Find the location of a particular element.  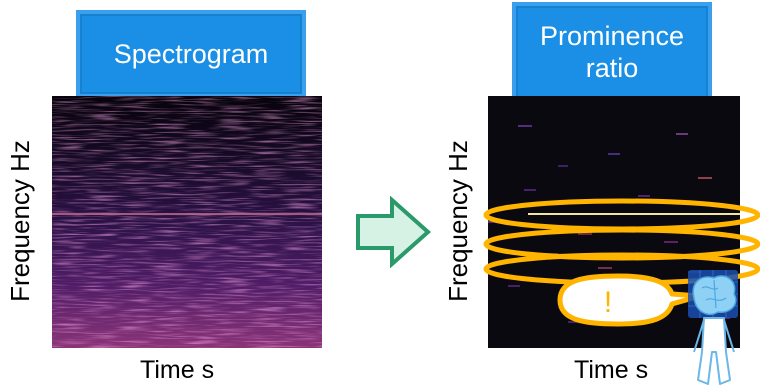

highlight-ellipse-top is located at coordinates (621, 215).